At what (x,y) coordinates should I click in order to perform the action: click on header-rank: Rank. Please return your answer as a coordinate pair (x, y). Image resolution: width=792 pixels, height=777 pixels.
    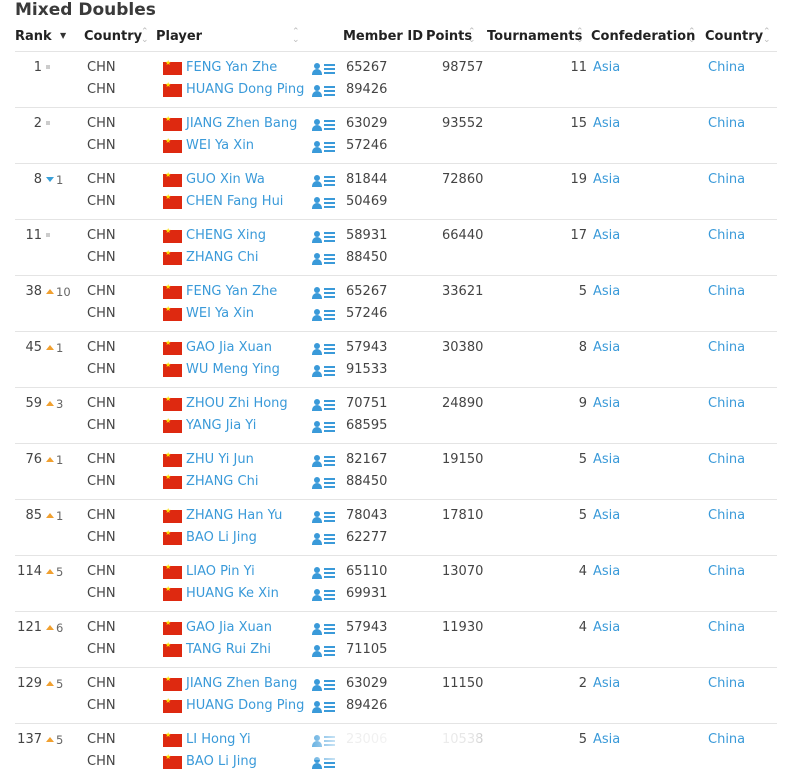
    Looking at the image, I should click on (33, 36).